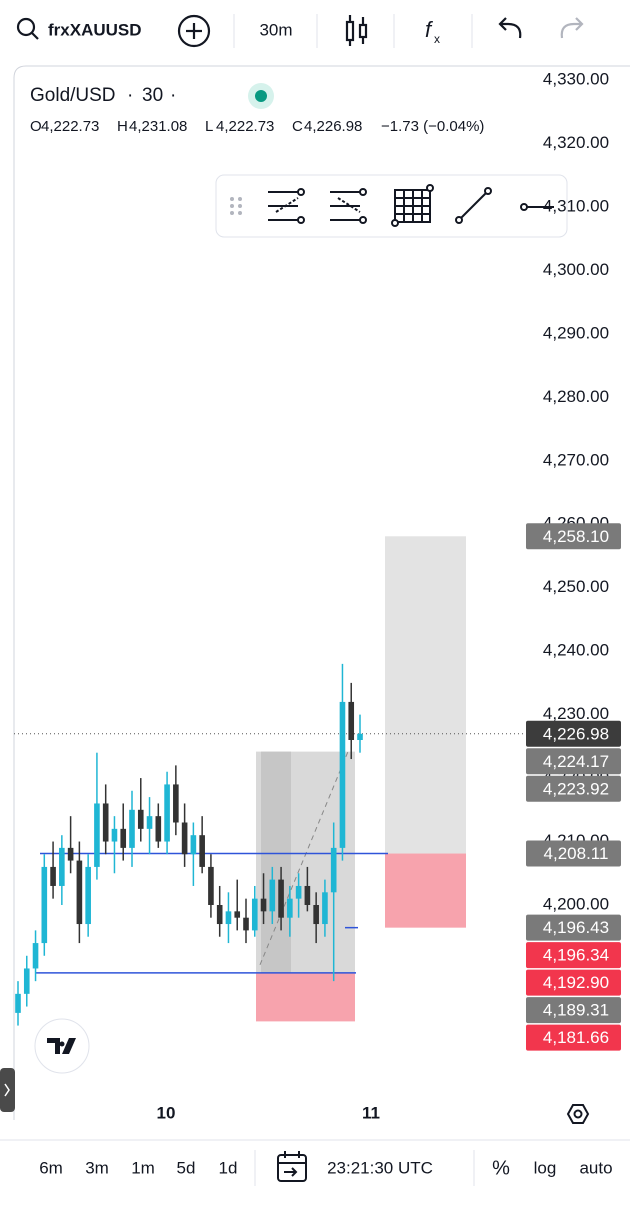  What do you see at coordinates (95, 29) in the screenshot?
I see `symbol: frxXAUUSD` at bounding box center [95, 29].